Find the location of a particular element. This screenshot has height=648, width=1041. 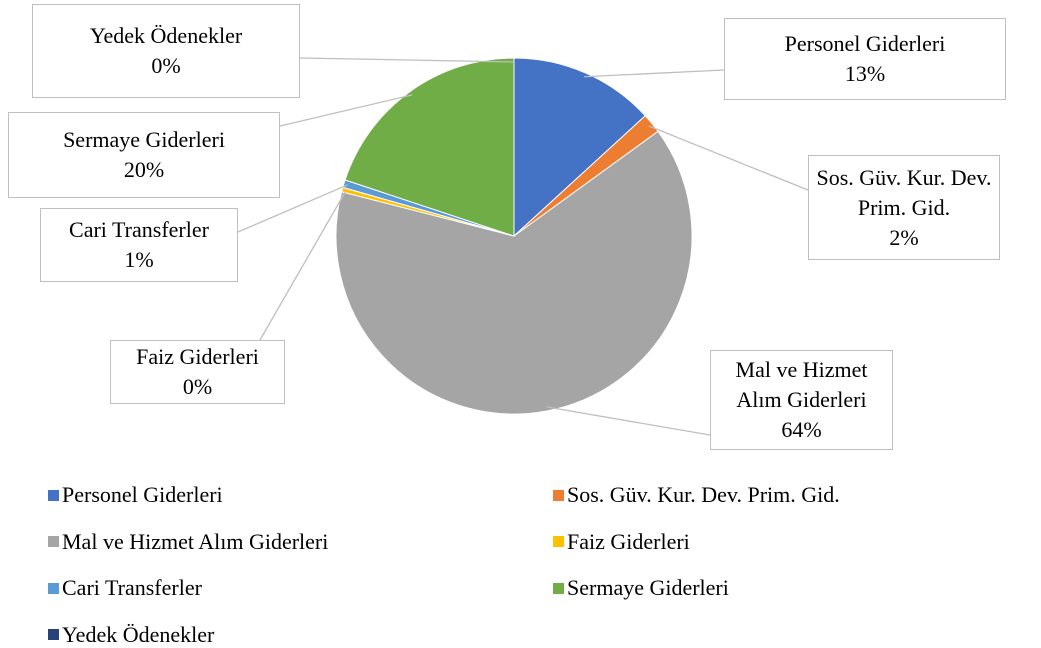

legend-label: Sos. Güv. Kur. Dev. Prim. Gid. is located at coordinates (703, 494).